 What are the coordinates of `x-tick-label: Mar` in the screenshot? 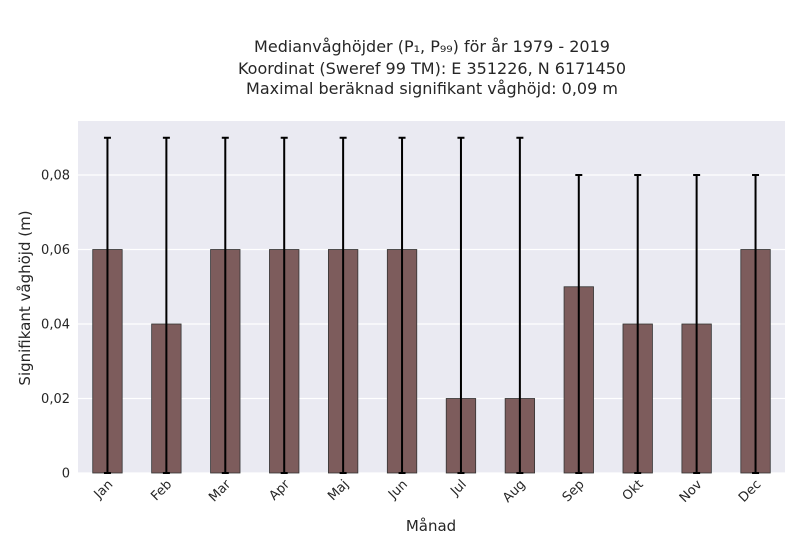 It's located at (220, 491).